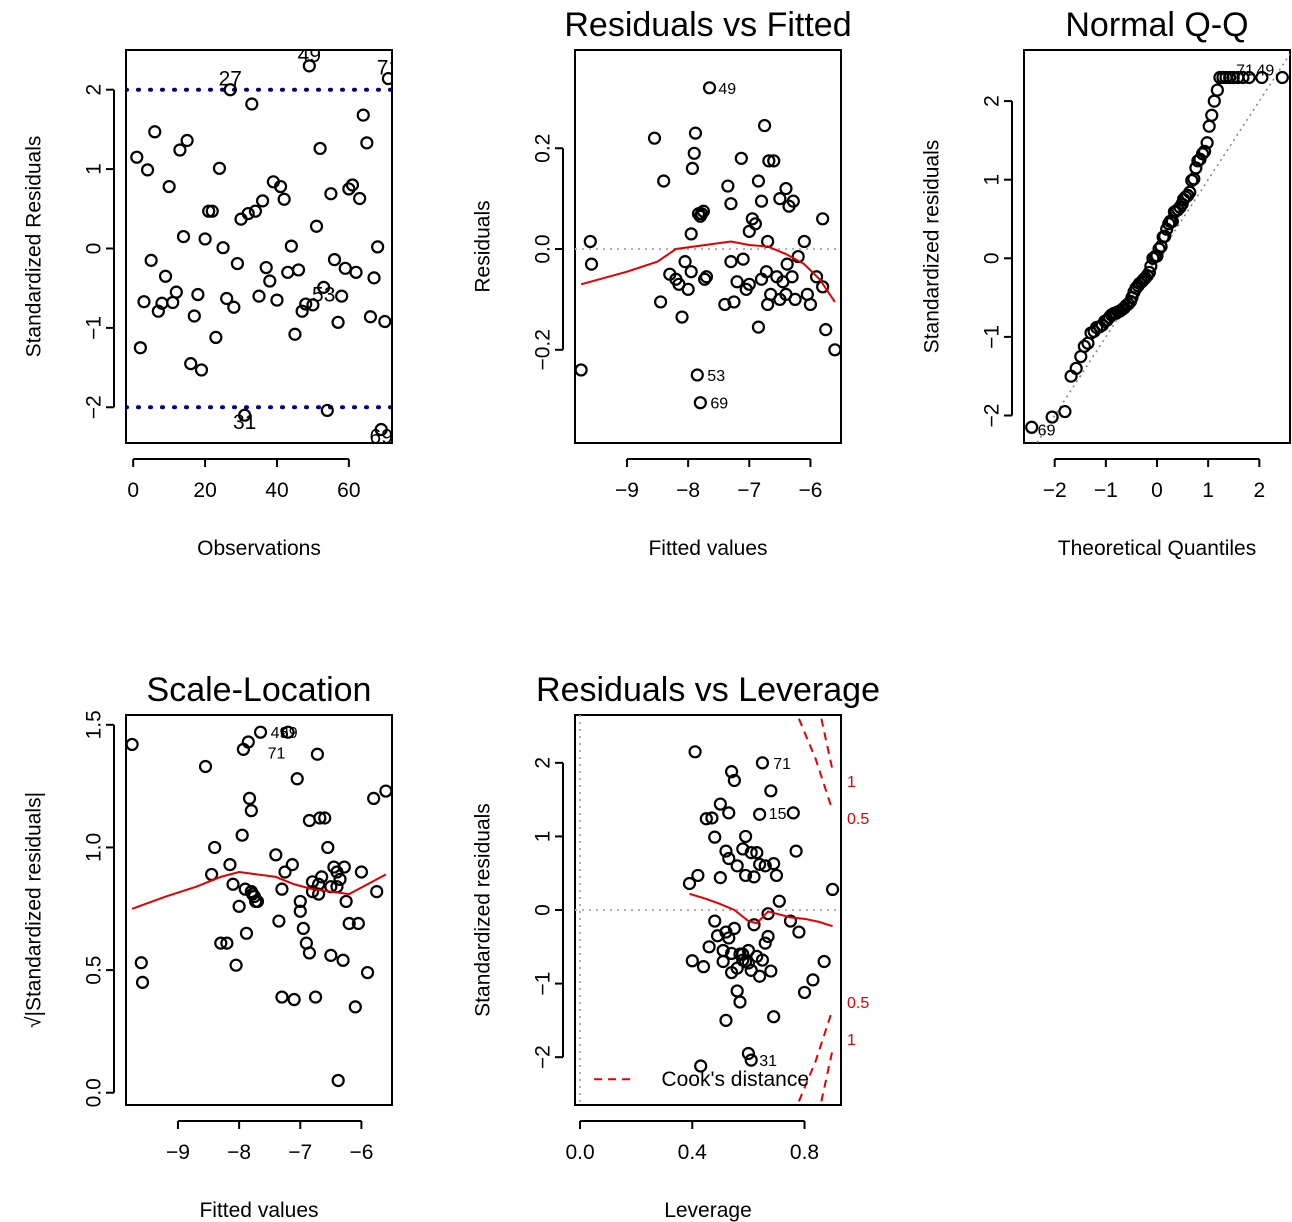 The width and height of the screenshot is (1292, 1222). I want to click on x-tick-label: 20, so click(204, 490).